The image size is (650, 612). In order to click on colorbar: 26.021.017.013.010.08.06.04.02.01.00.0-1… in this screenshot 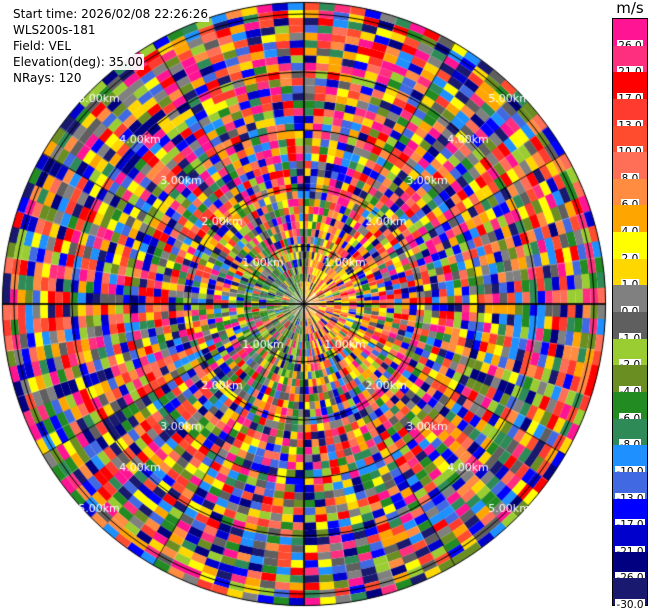, I will do `click(630, 315)`.